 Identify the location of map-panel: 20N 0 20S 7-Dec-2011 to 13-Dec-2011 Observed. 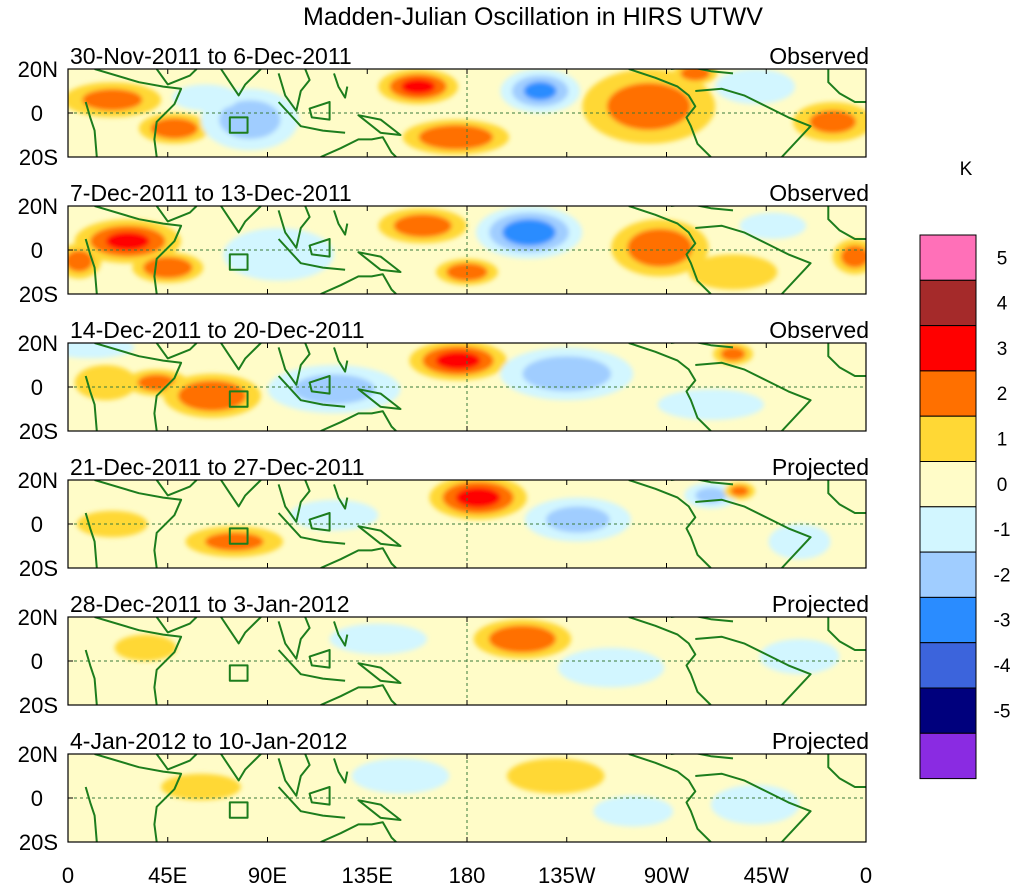
(443, 243).